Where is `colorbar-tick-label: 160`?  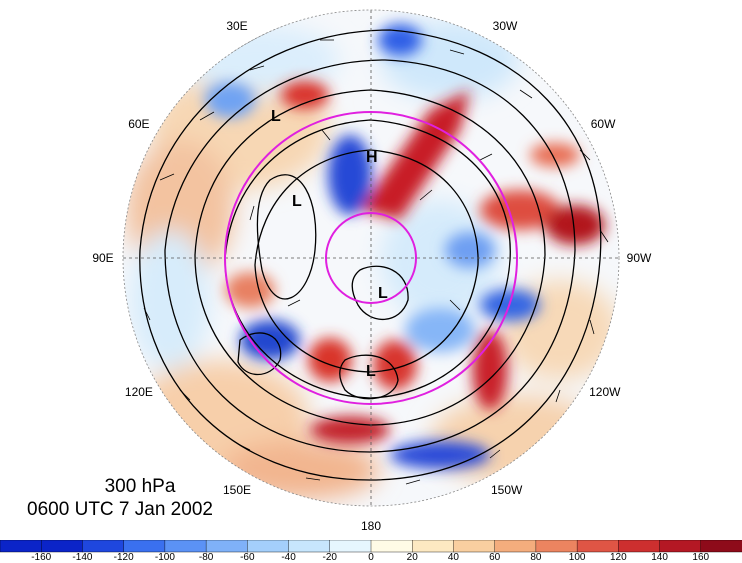 colorbar-tick-label: 160 is located at coordinates (701, 557).